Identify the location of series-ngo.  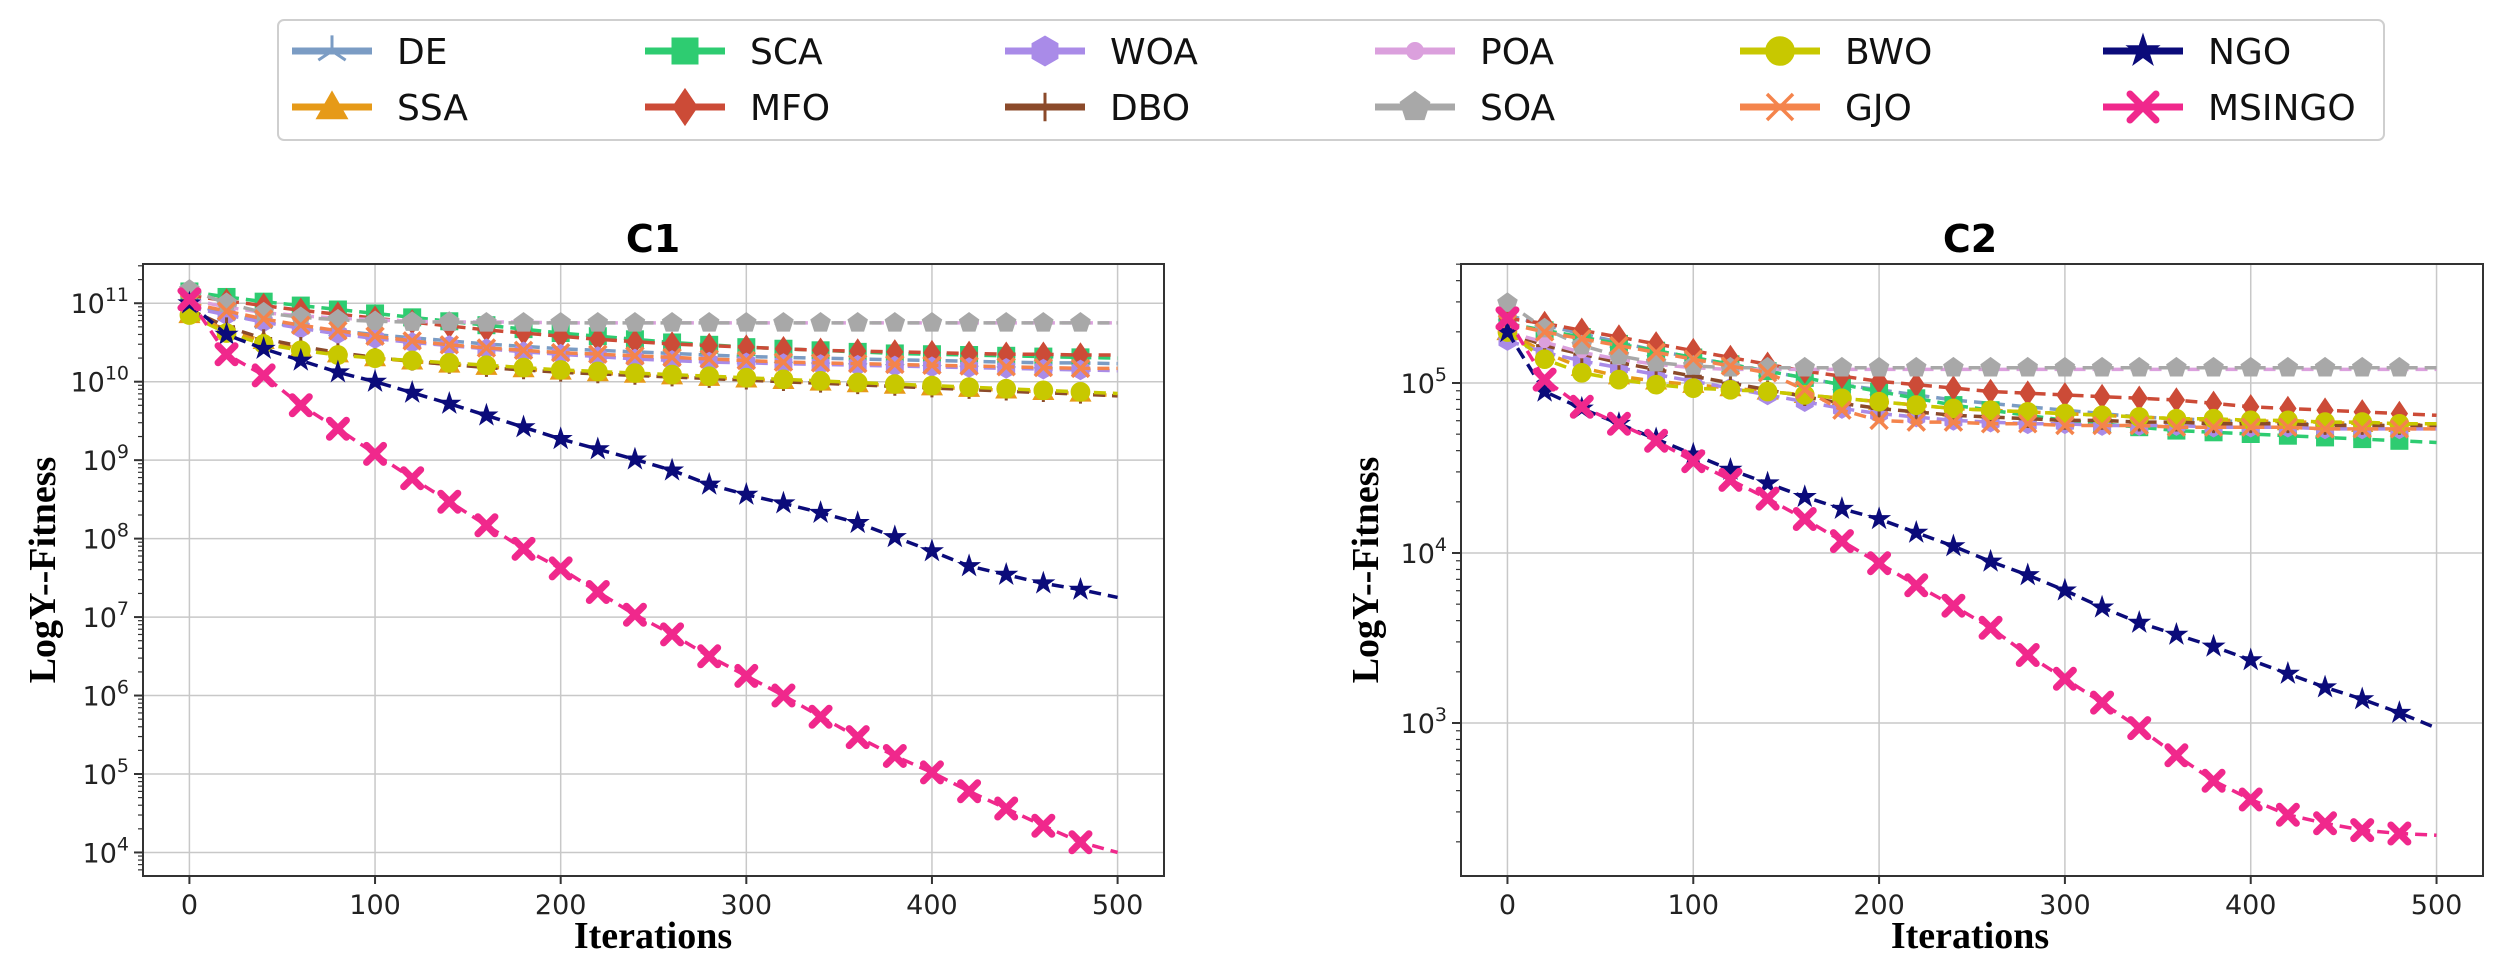
(647, 445).